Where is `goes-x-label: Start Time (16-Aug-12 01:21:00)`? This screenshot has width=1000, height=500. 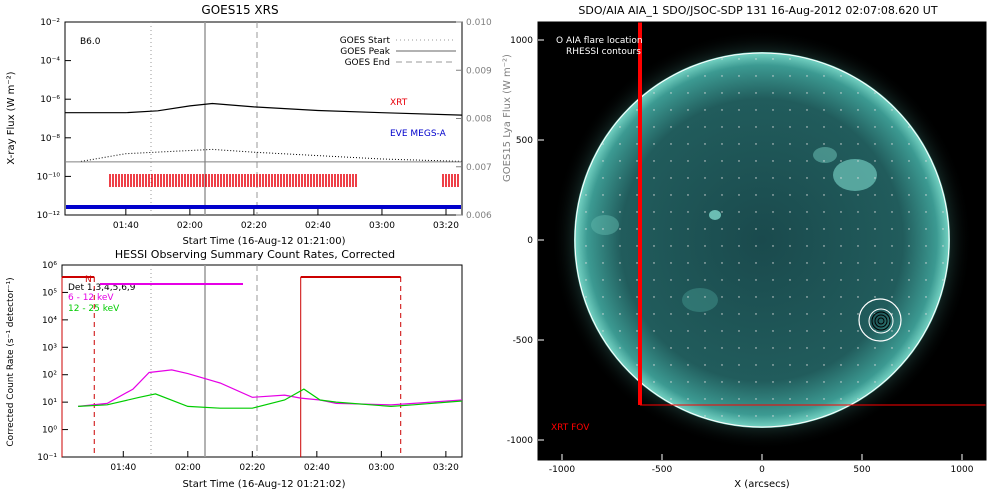
goes-x-label: Start Time (16-Aug-12 01:21:00) is located at coordinates (263, 241).